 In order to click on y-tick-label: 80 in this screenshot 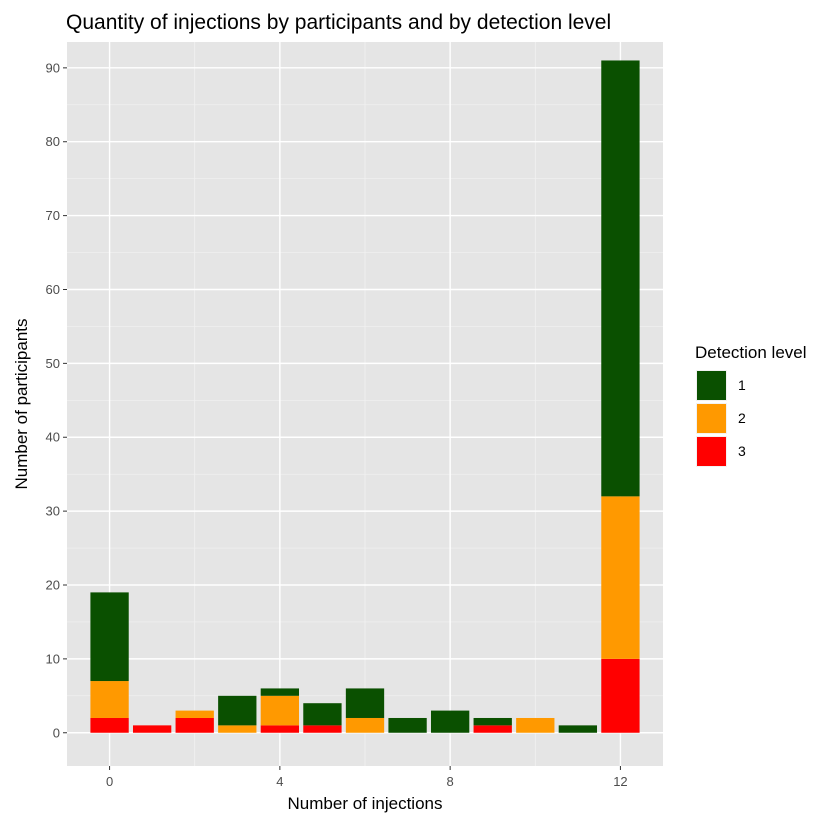, I will do `click(53, 141)`.